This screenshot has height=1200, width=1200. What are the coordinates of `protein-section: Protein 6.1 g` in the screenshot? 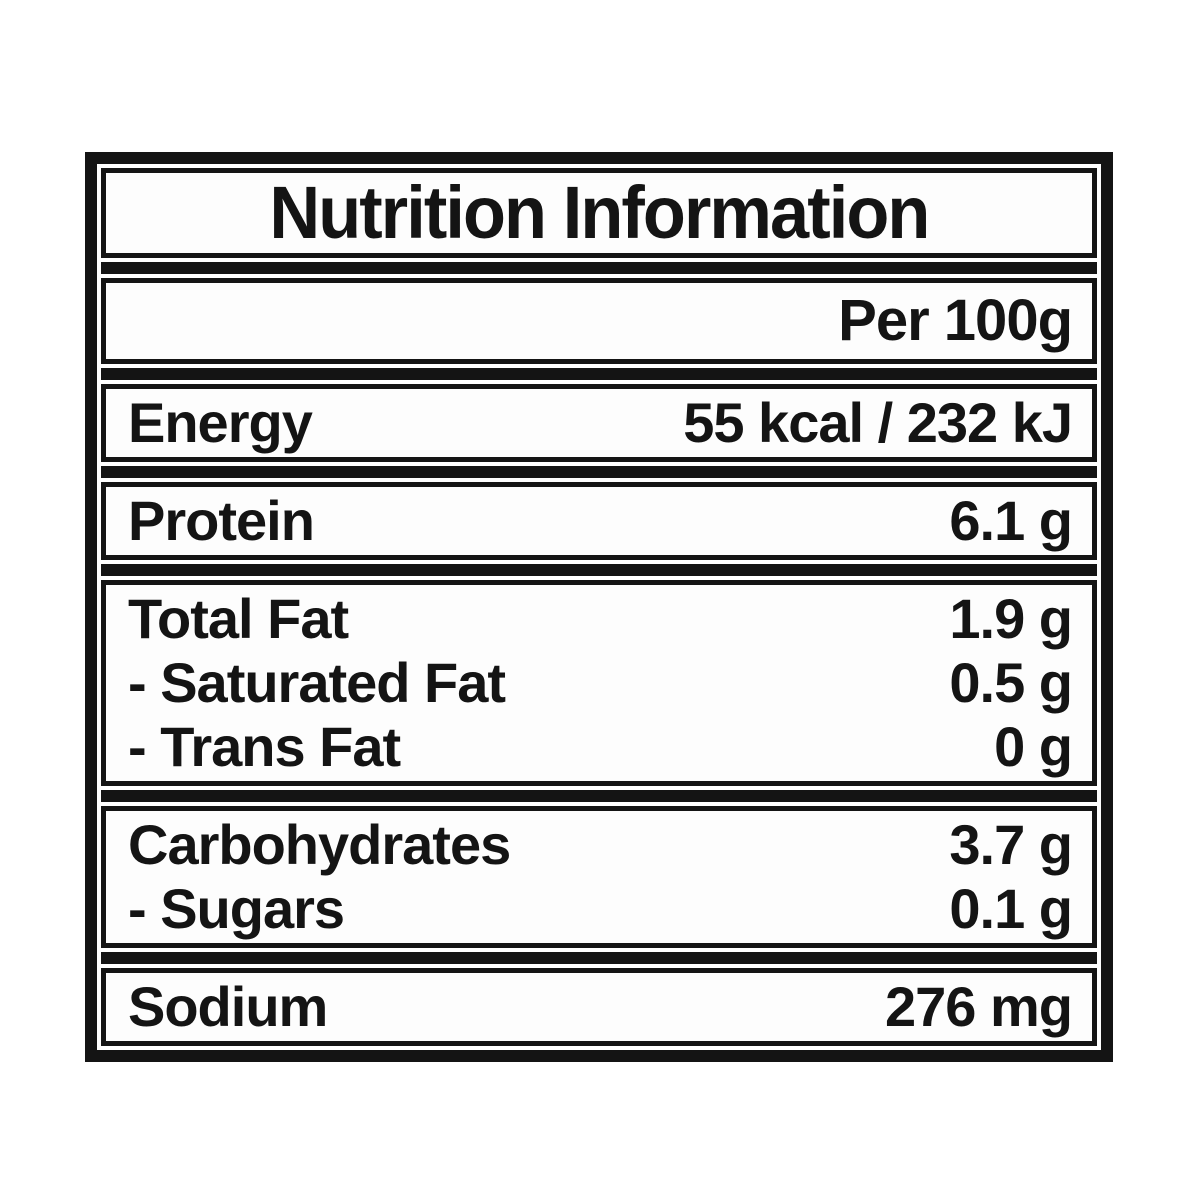 It's located at (599, 521).